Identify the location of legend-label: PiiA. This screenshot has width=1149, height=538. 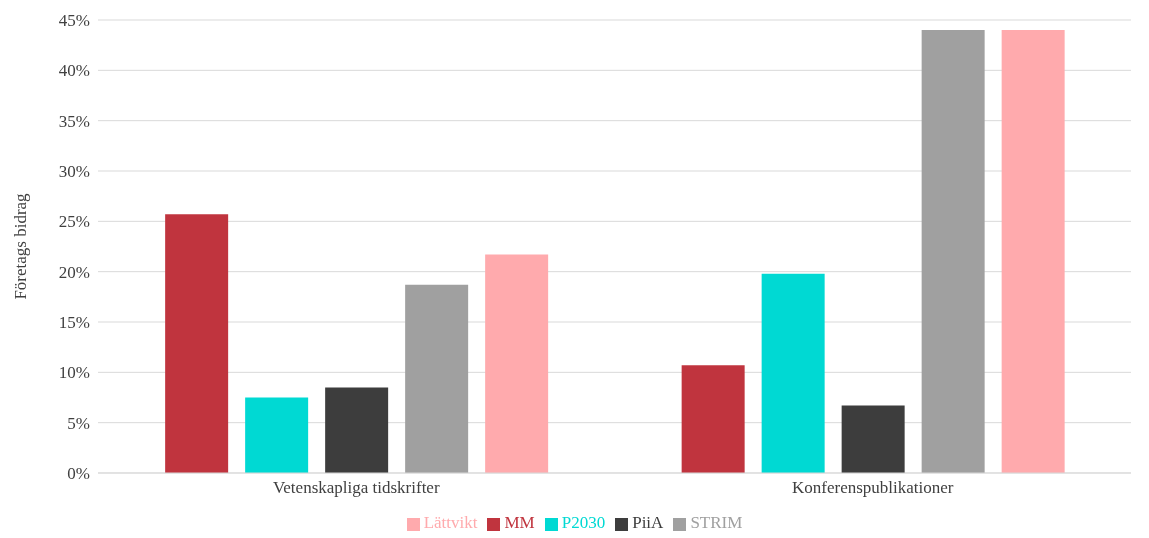
(648, 522).